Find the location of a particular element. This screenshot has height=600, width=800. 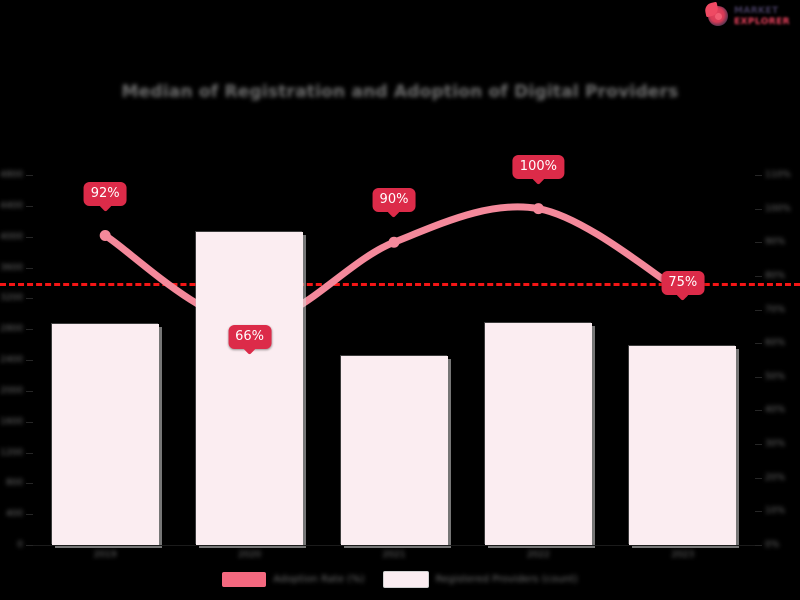

value-label-text: 92% is located at coordinates (105, 193).